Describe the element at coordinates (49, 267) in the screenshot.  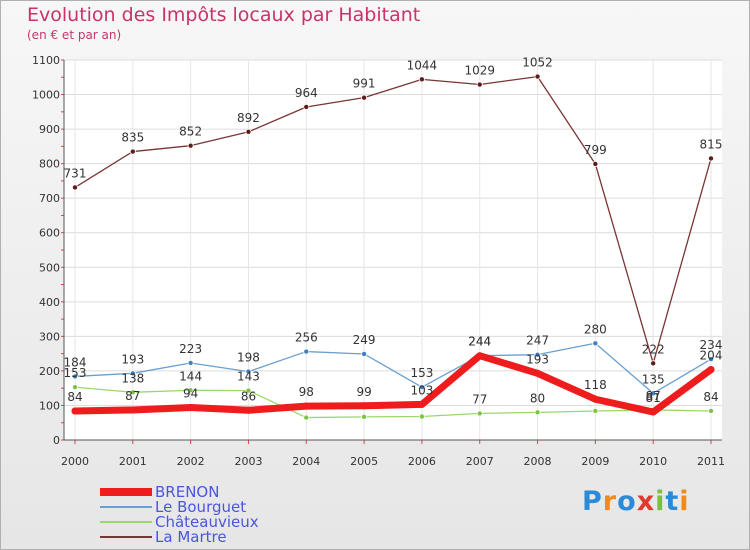
I see `y-tick-label: 500` at that location.